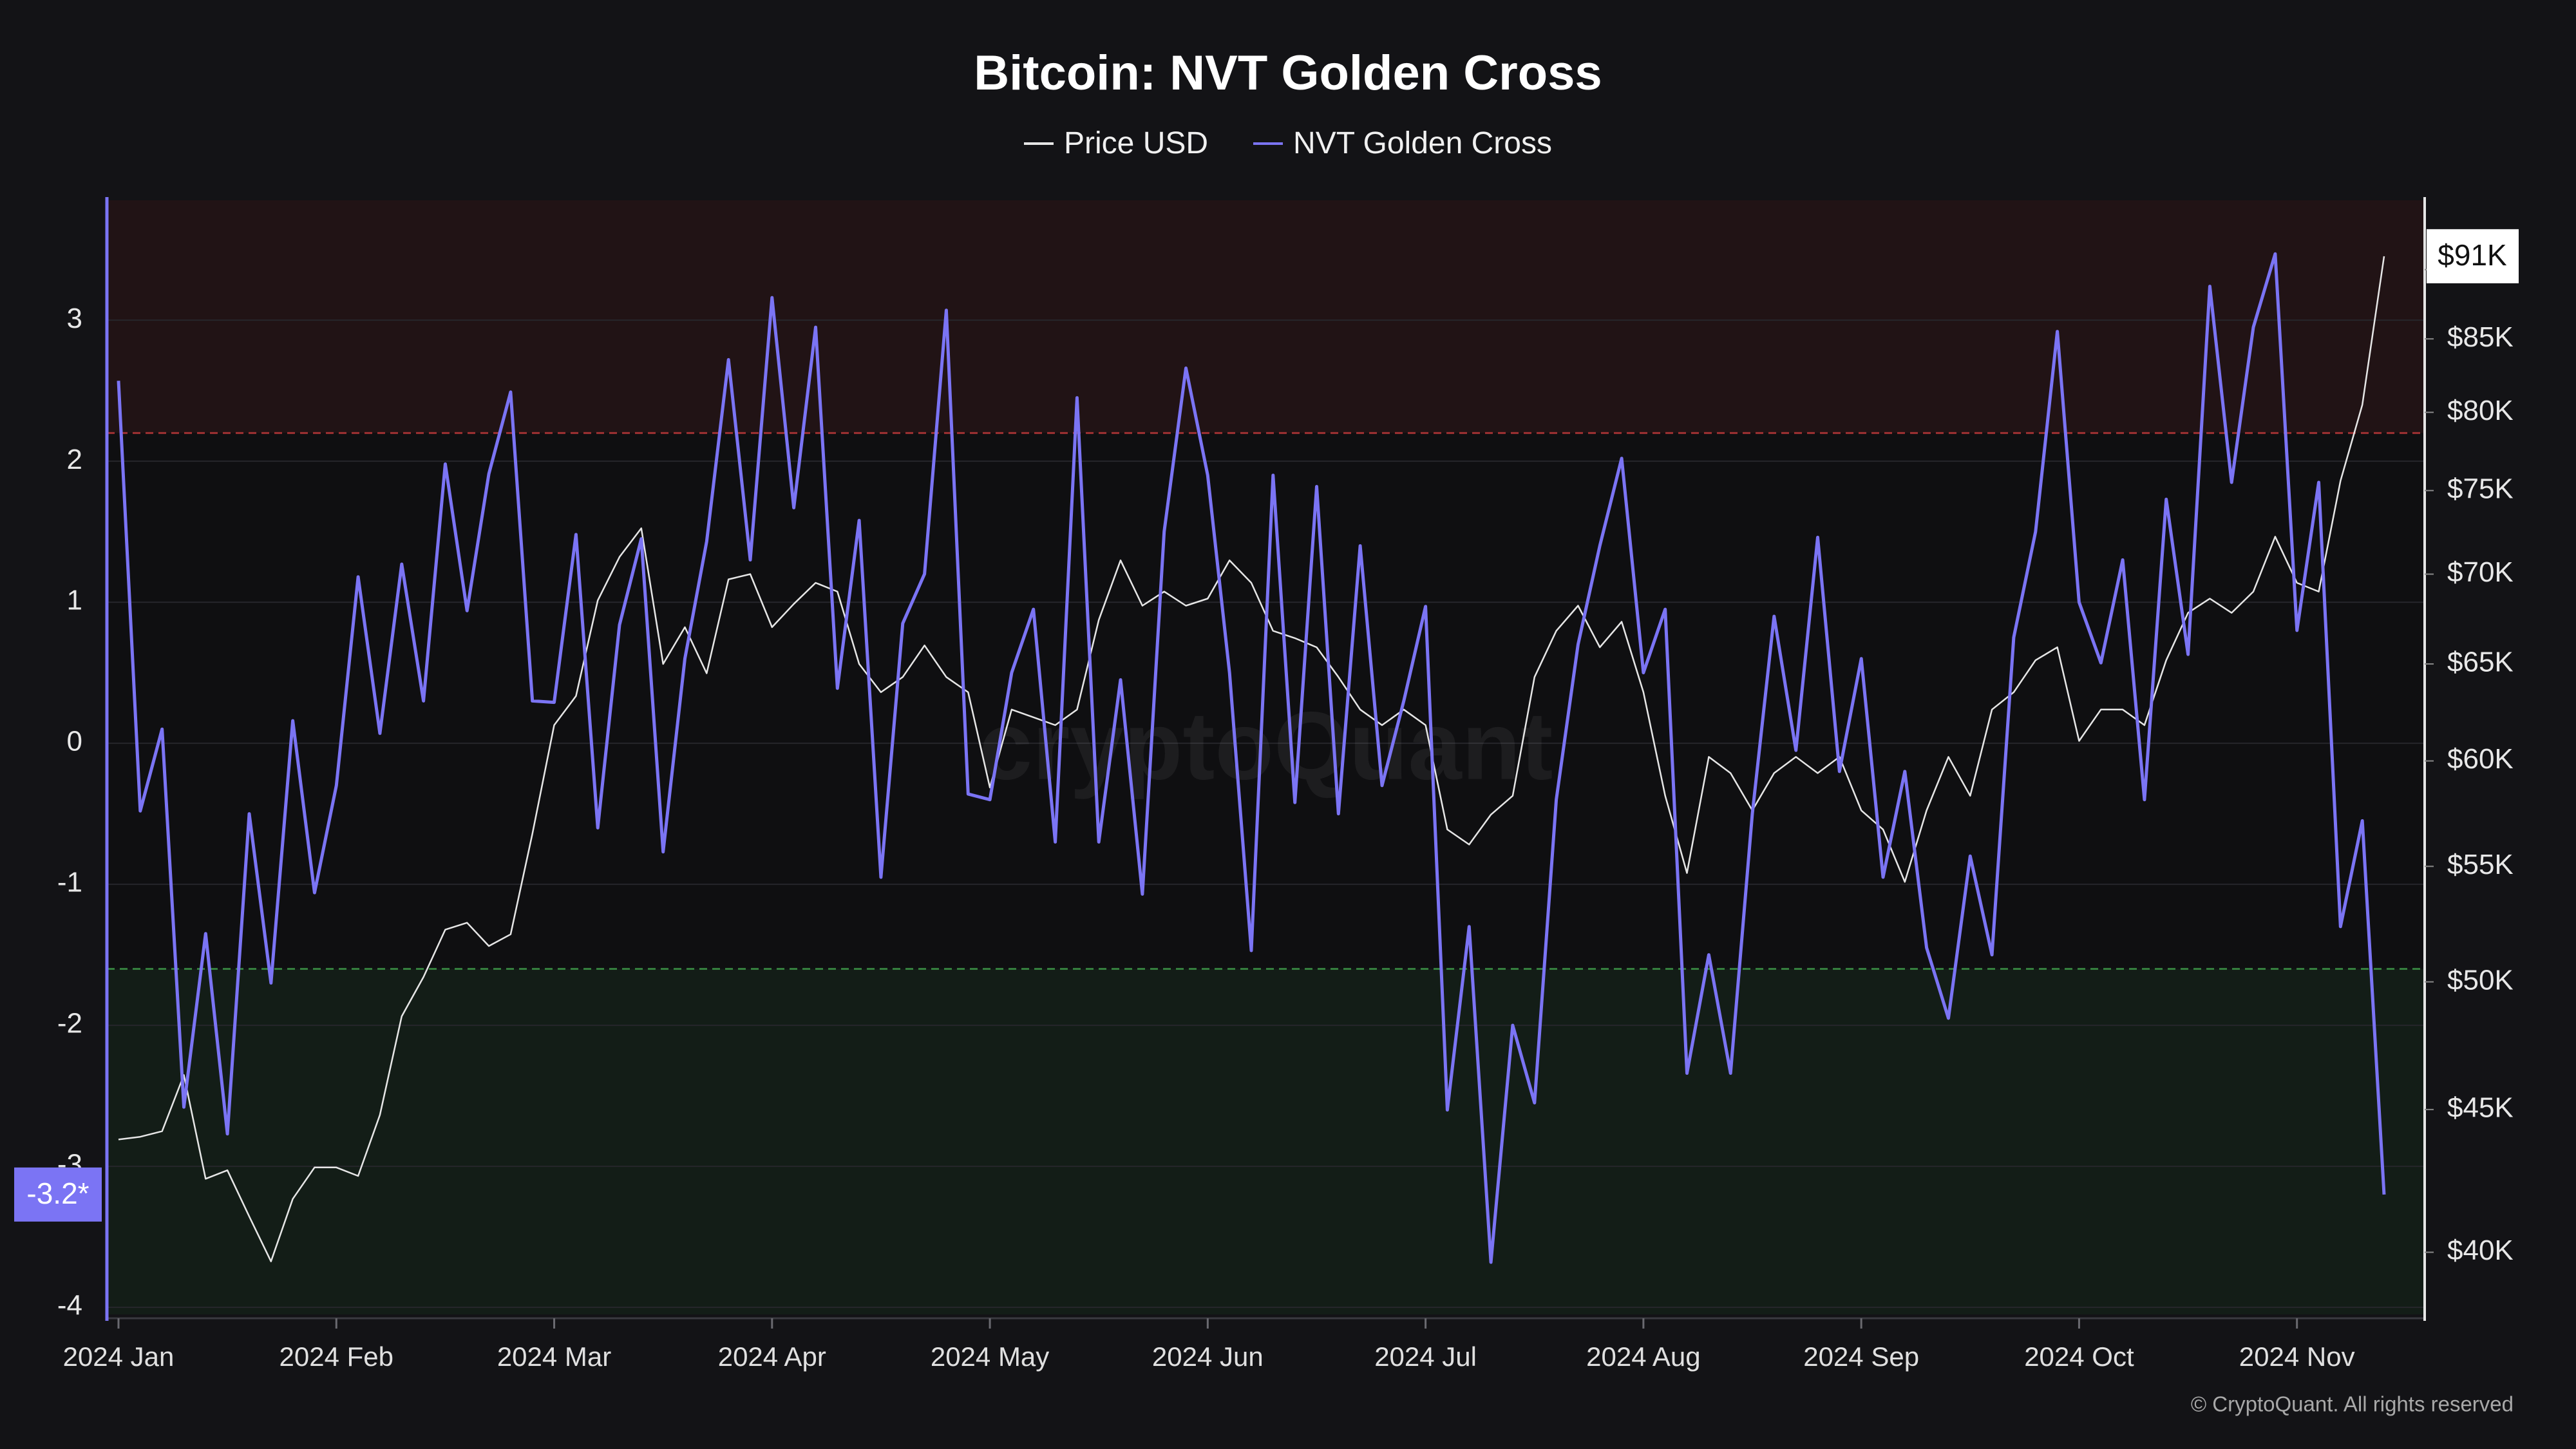 Image resolution: width=2576 pixels, height=1449 pixels. I want to click on x-tick-label: 2024 May, so click(990, 1356).